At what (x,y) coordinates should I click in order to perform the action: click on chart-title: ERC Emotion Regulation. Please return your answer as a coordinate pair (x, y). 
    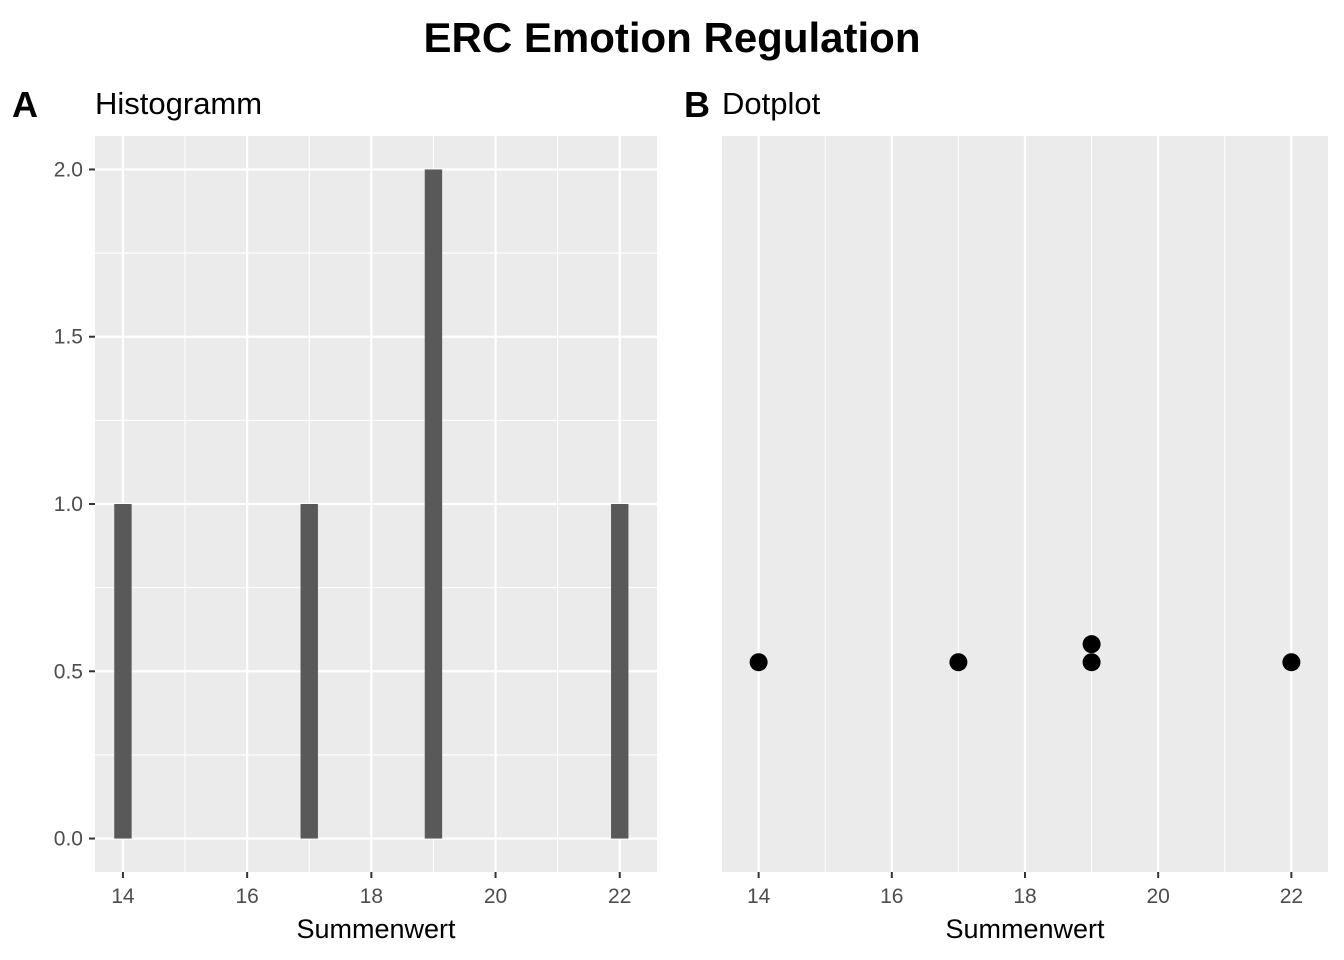
    Looking at the image, I should click on (672, 37).